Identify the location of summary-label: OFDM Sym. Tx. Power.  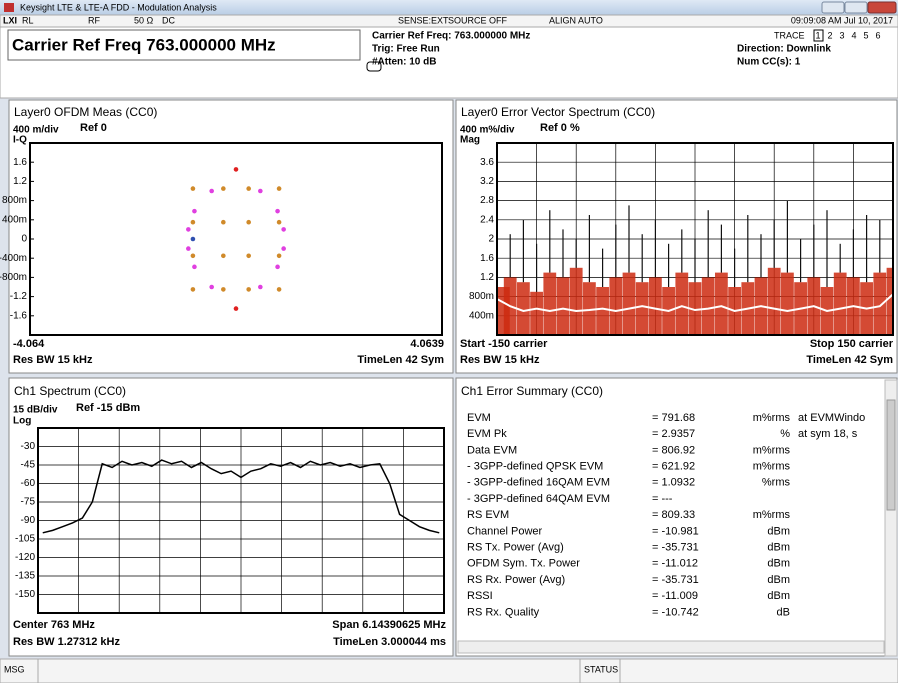
(523, 564).